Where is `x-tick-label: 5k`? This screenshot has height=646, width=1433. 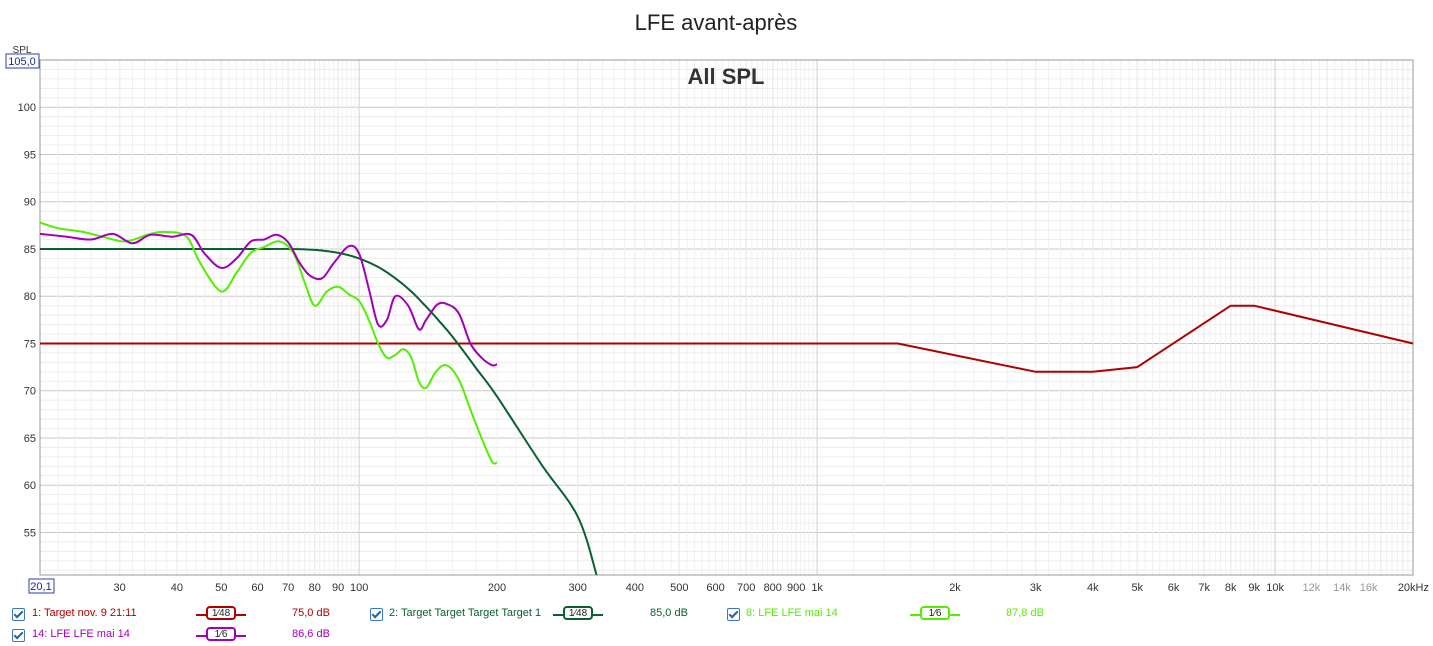 x-tick-label: 5k is located at coordinates (1137, 588).